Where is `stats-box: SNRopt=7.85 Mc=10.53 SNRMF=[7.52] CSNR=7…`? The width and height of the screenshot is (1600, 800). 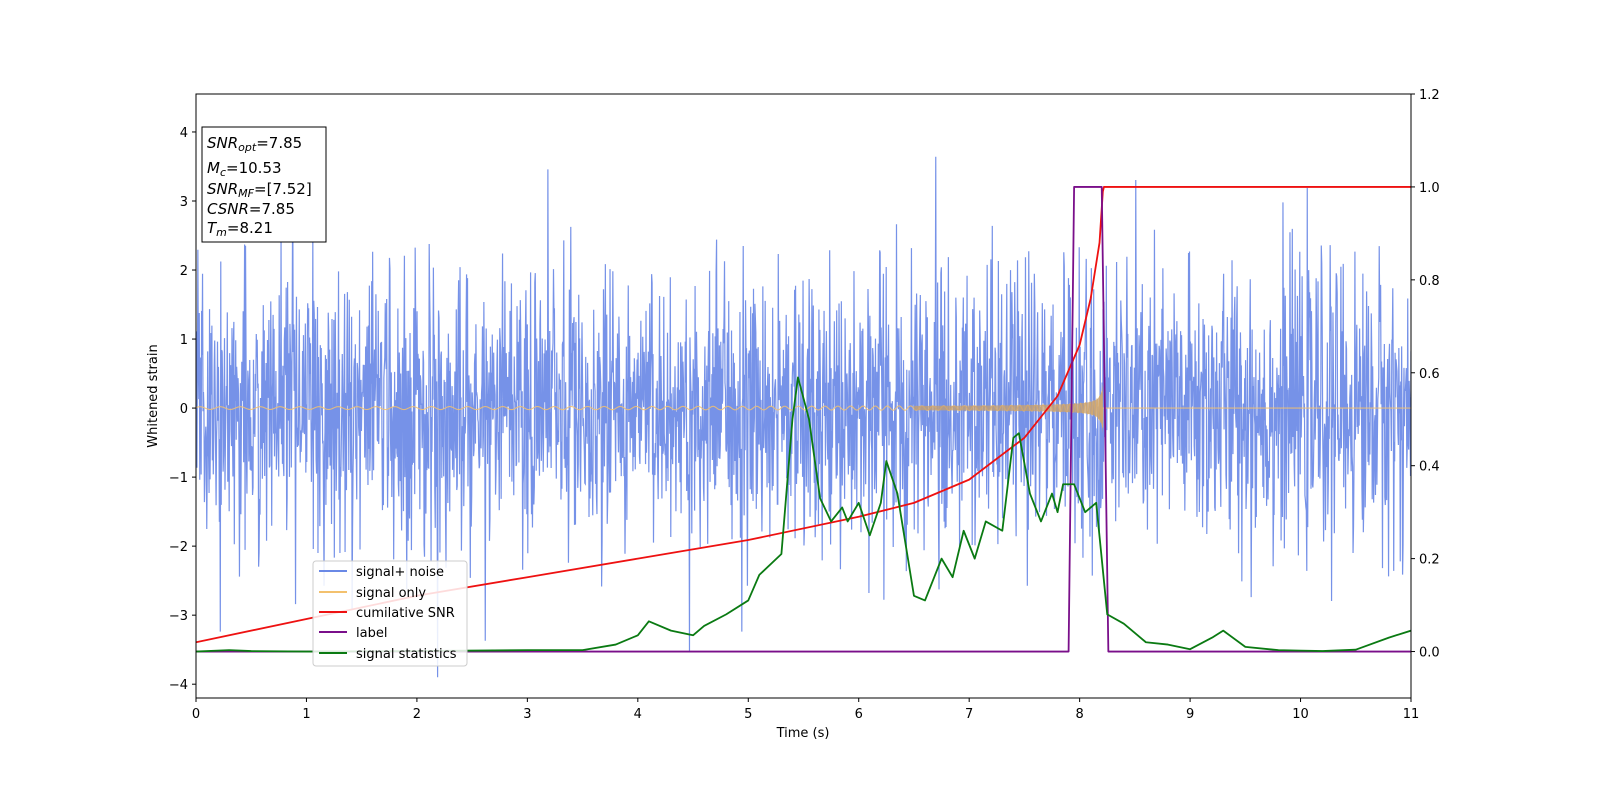
stats-box: SNRopt=7.85 Mc=10.53 SNRMF=[7.52] CSNR=7… is located at coordinates (264, 184).